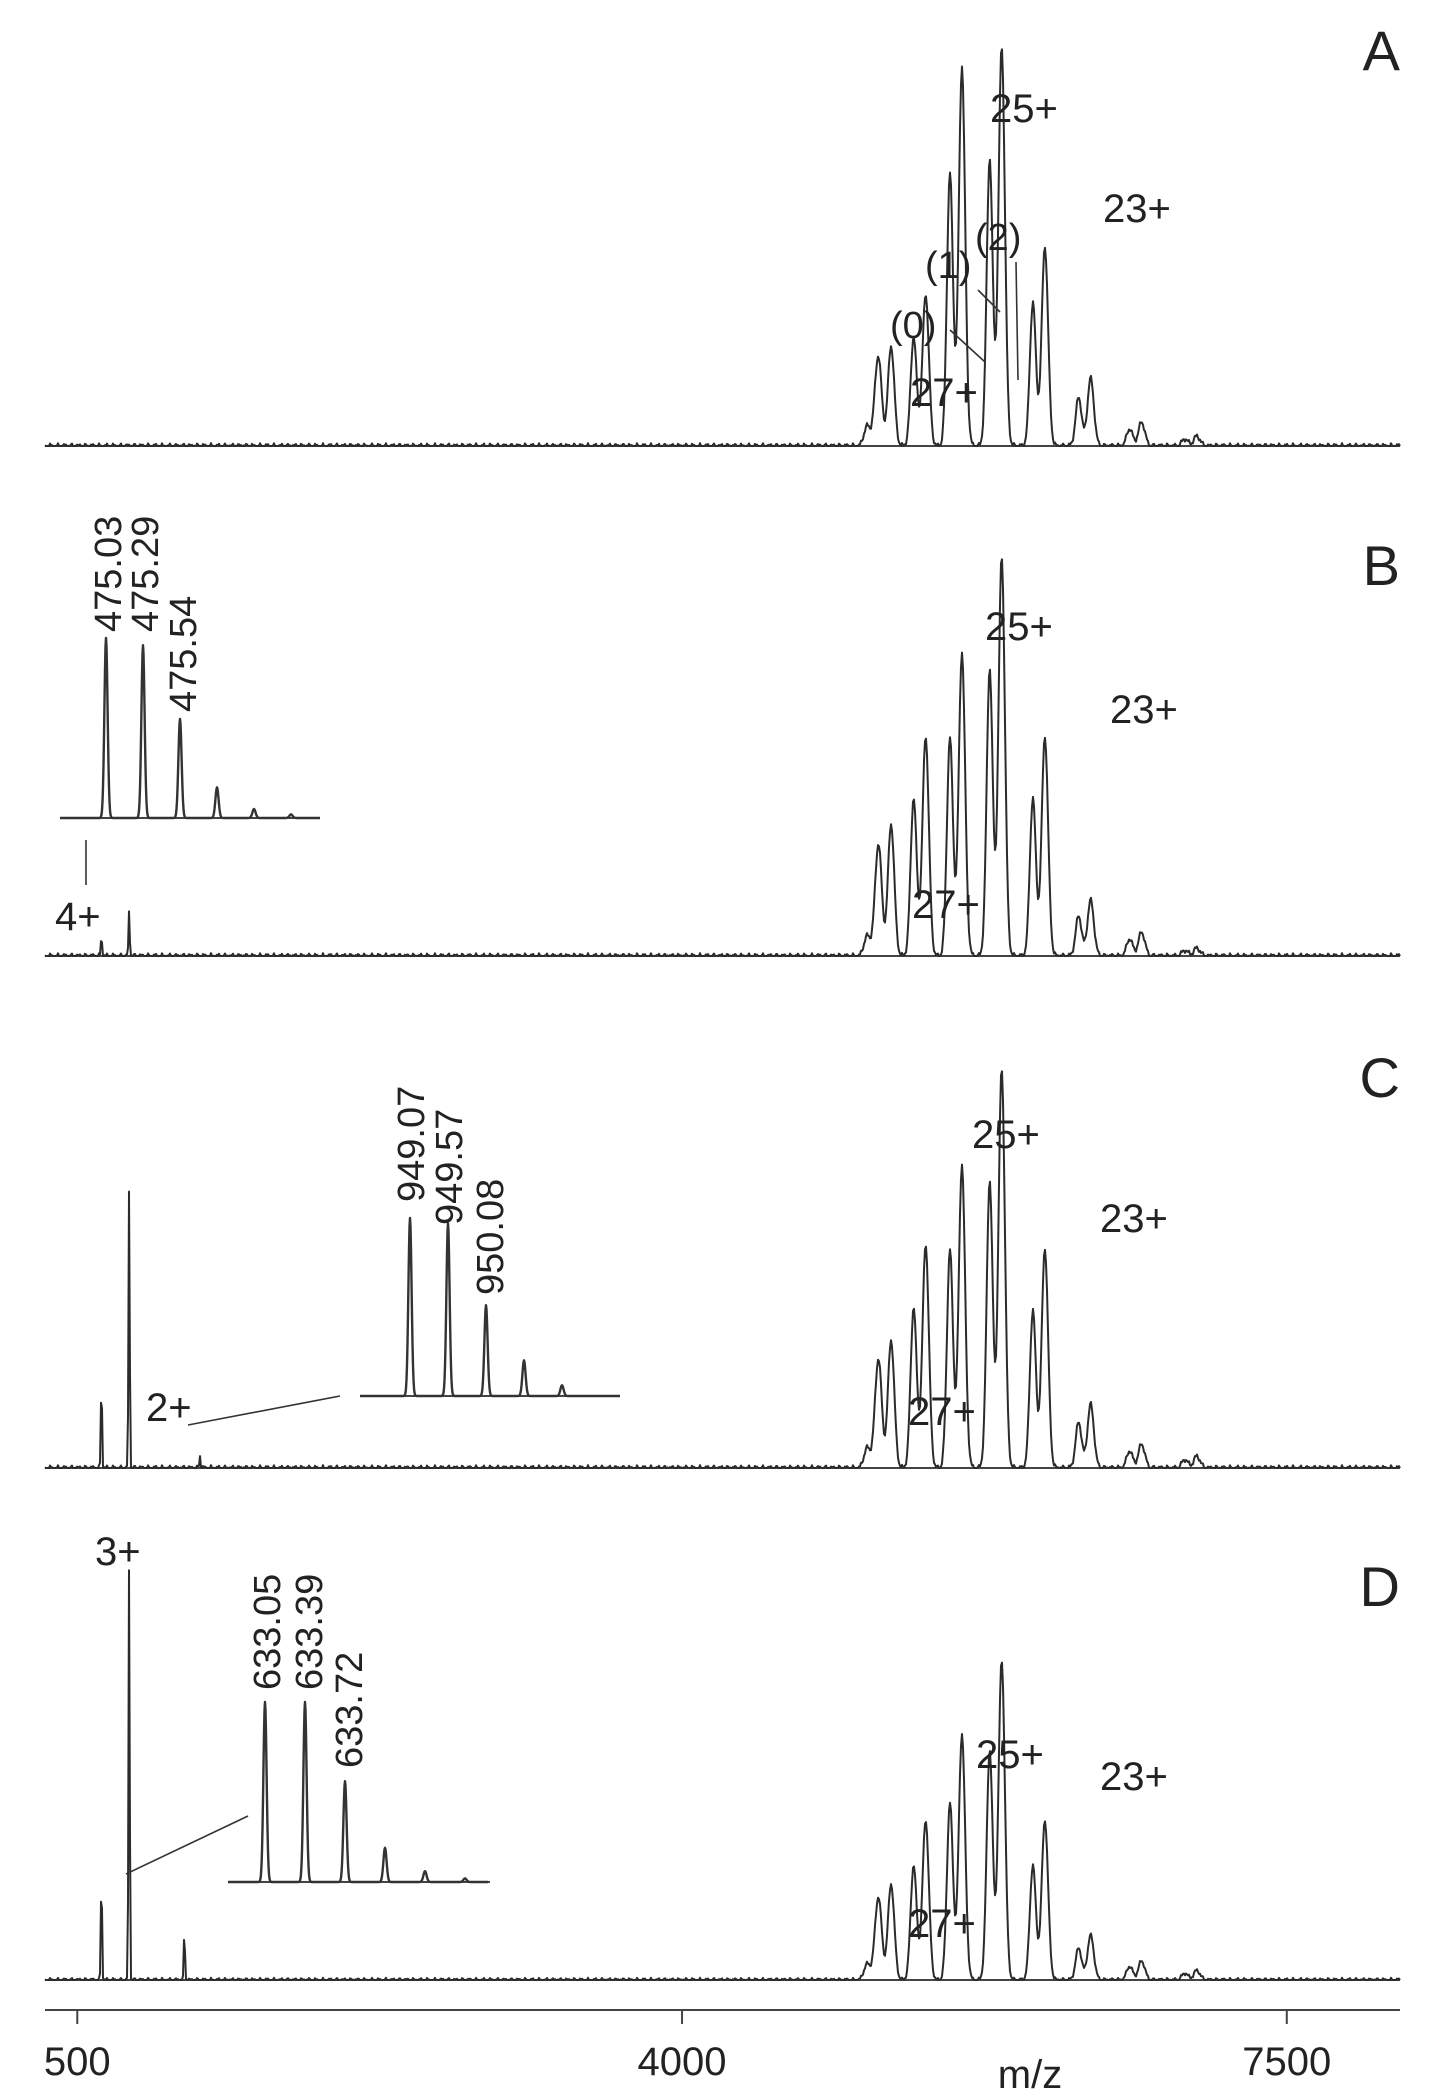  What do you see at coordinates (1382, 50) in the screenshot?
I see `panel-label-a: A` at bounding box center [1382, 50].